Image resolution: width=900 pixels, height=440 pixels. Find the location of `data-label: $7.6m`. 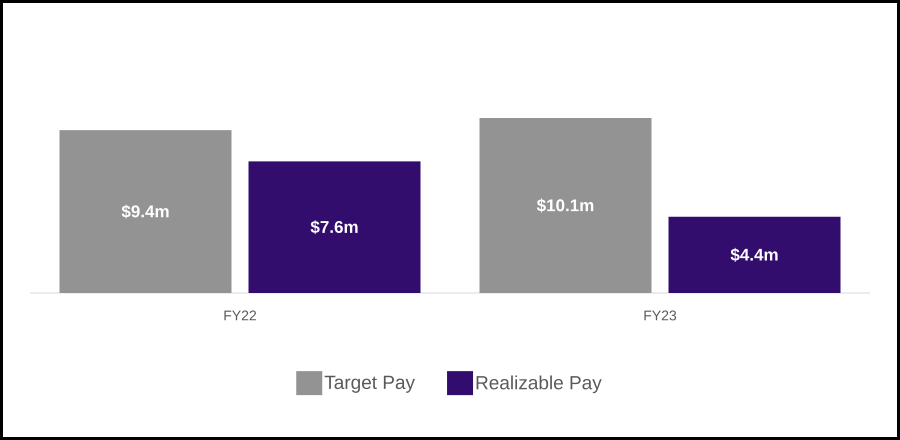

data-label: $7.6m is located at coordinates (334, 227).